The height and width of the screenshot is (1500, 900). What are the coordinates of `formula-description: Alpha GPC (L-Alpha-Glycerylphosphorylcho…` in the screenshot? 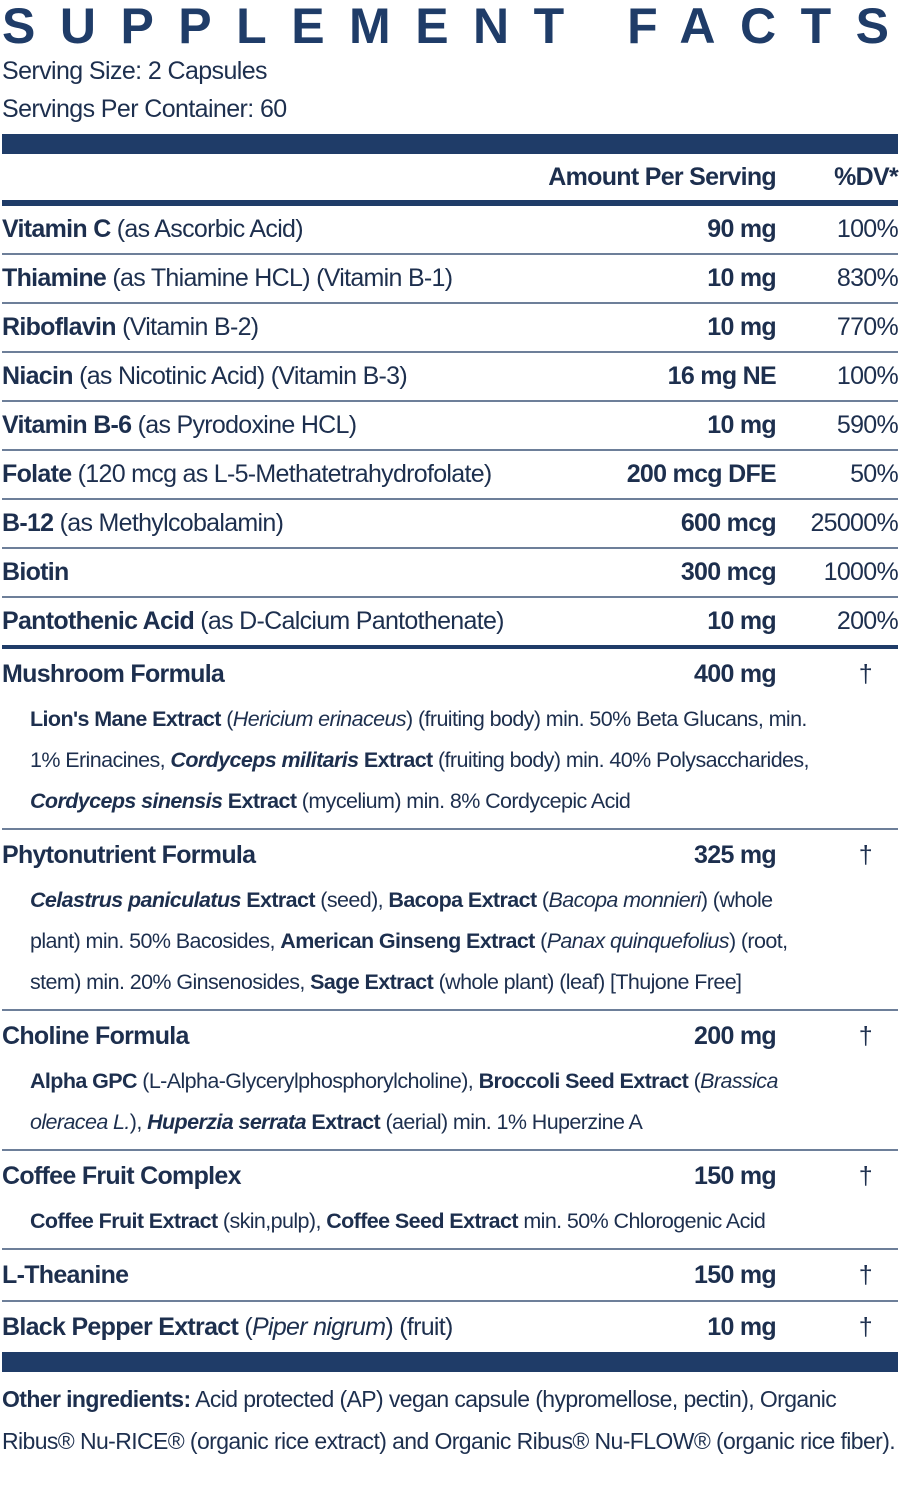 It's located at (450, 1105).